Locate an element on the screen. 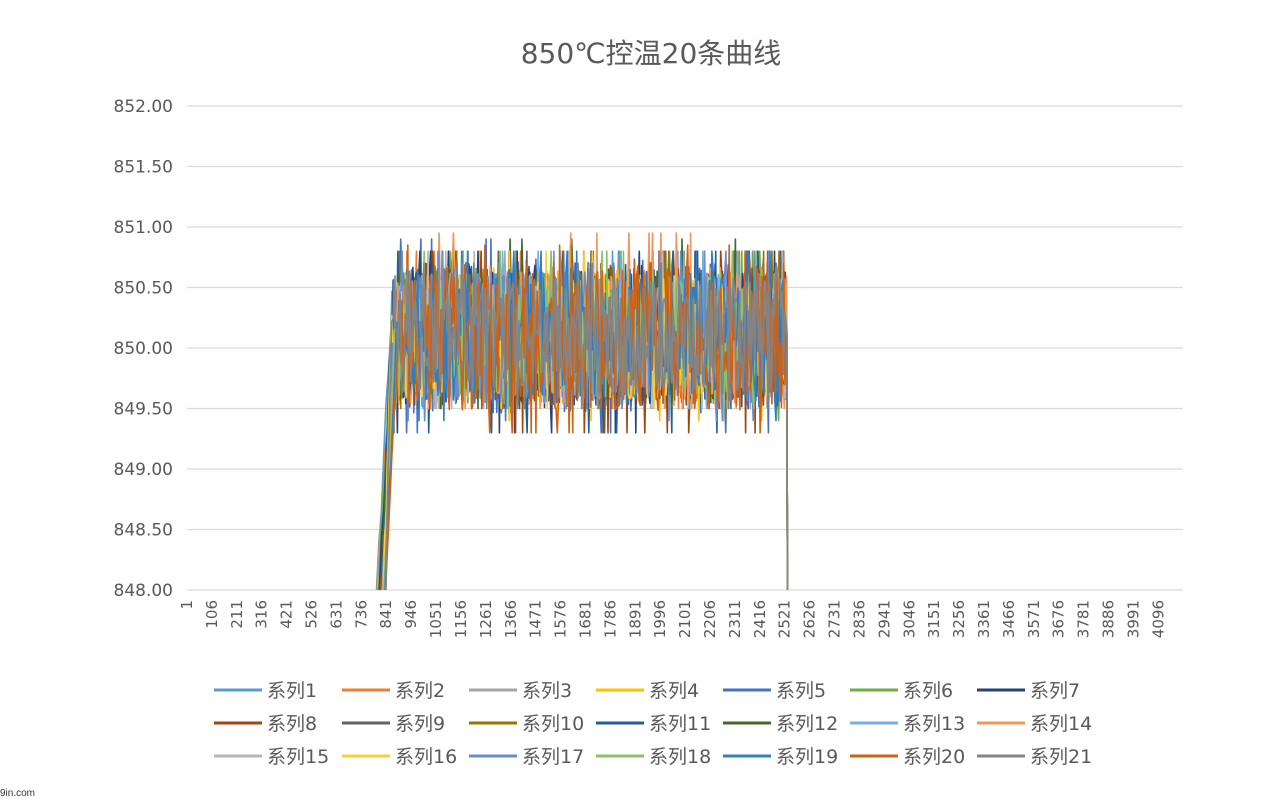 The image size is (1275, 801). legend-label: 系列2 is located at coordinates (420, 691).